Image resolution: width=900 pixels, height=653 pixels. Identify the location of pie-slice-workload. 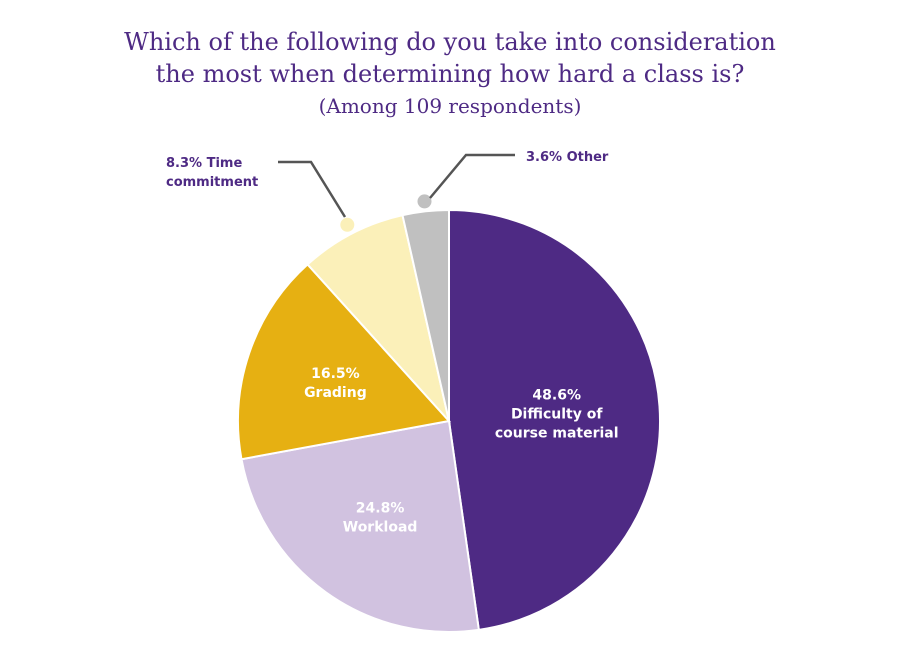
(360, 526).